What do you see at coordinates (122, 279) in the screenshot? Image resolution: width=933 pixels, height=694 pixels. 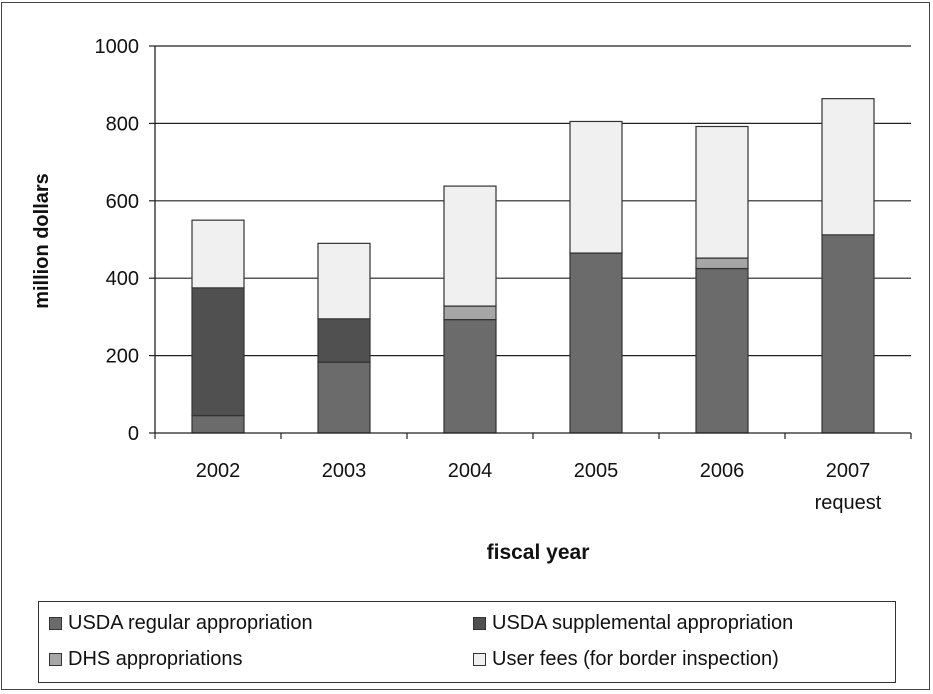 I see `y-tick-label: 400` at bounding box center [122, 279].